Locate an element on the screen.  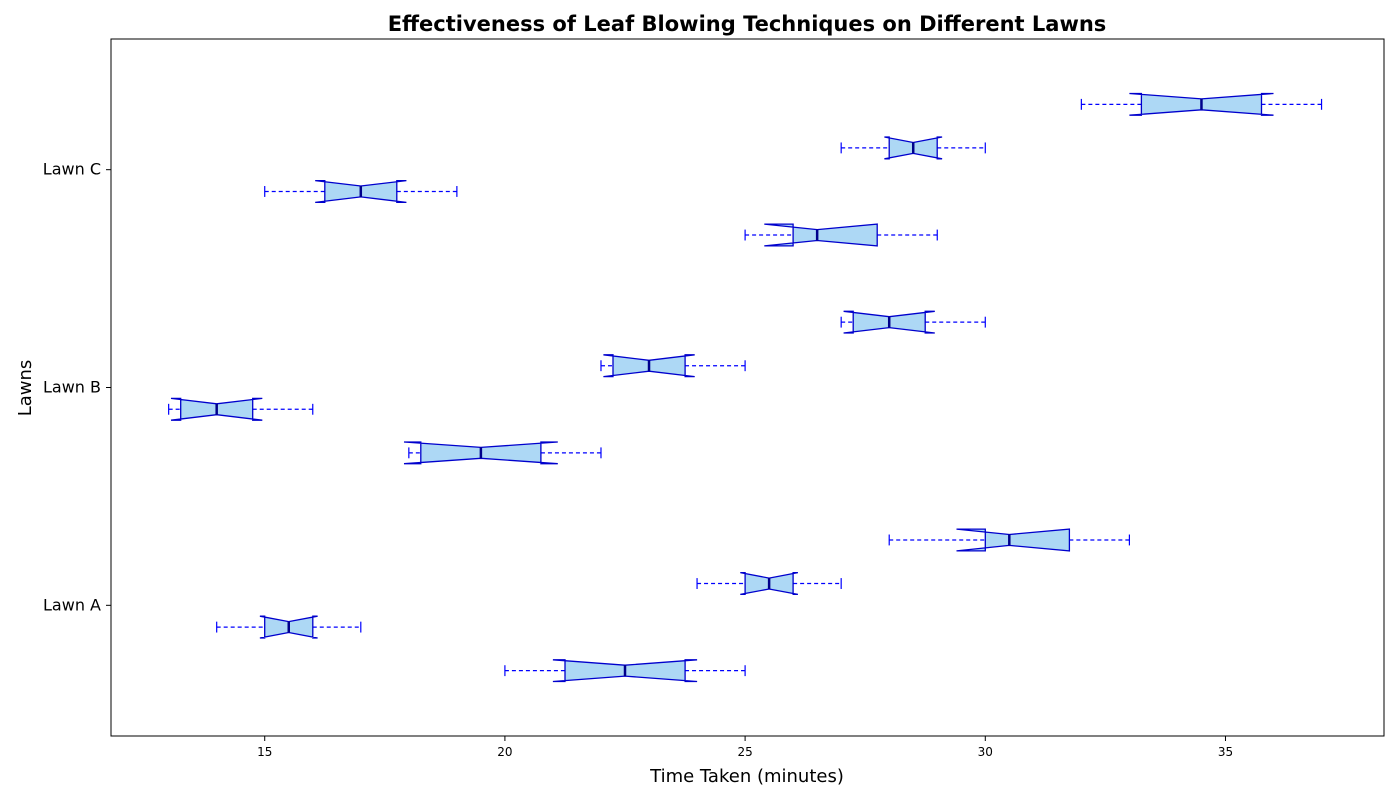
y-axis-ticks: Lawn A Lawn B Lawn C is located at coordinates (77, 387).